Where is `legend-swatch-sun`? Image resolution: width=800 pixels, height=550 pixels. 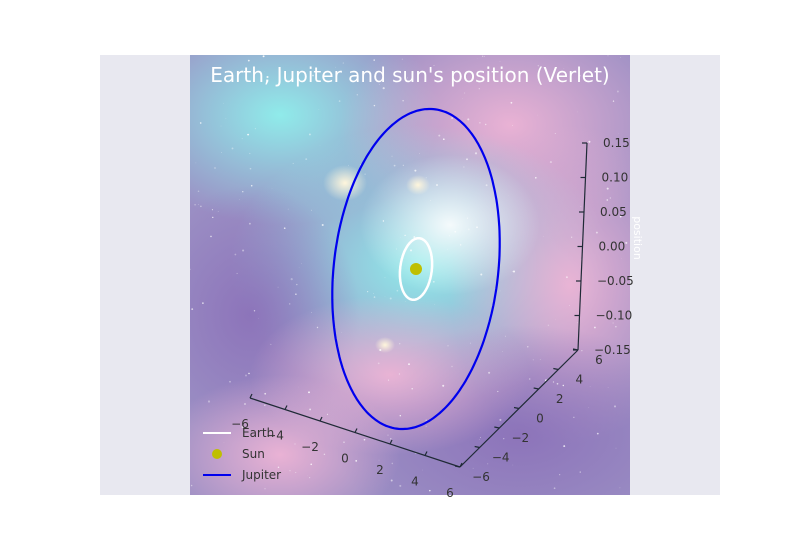 legend-swatch-sun is located at coordinates (217, 454).